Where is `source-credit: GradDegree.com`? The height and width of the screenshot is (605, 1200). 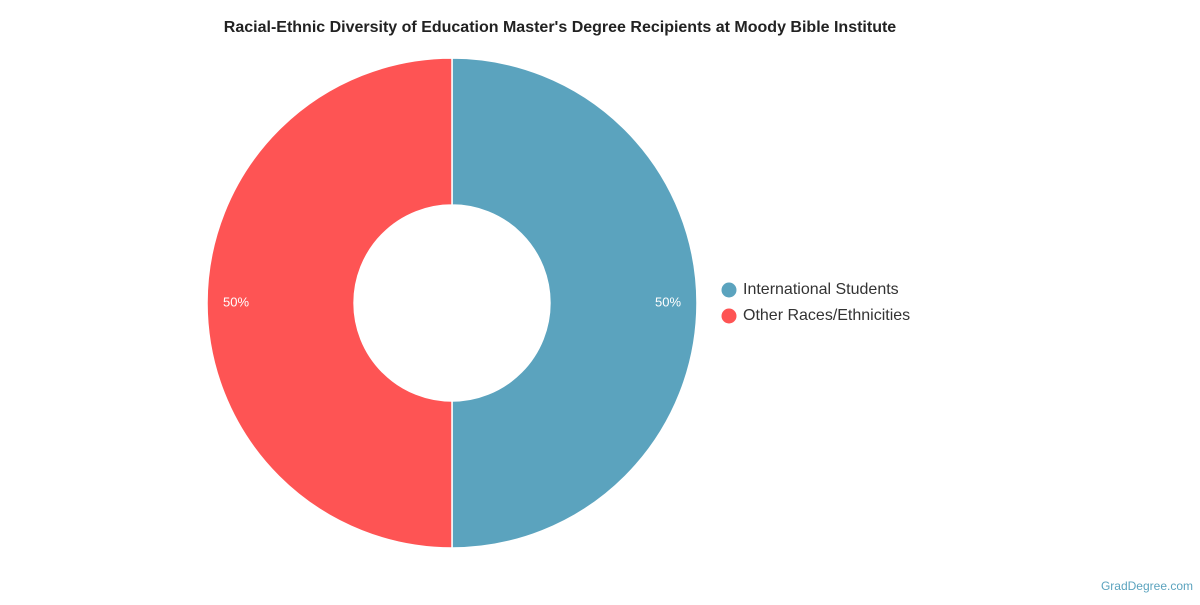
source-credit: GradDegree.com is located at coordinates (1147, 586).